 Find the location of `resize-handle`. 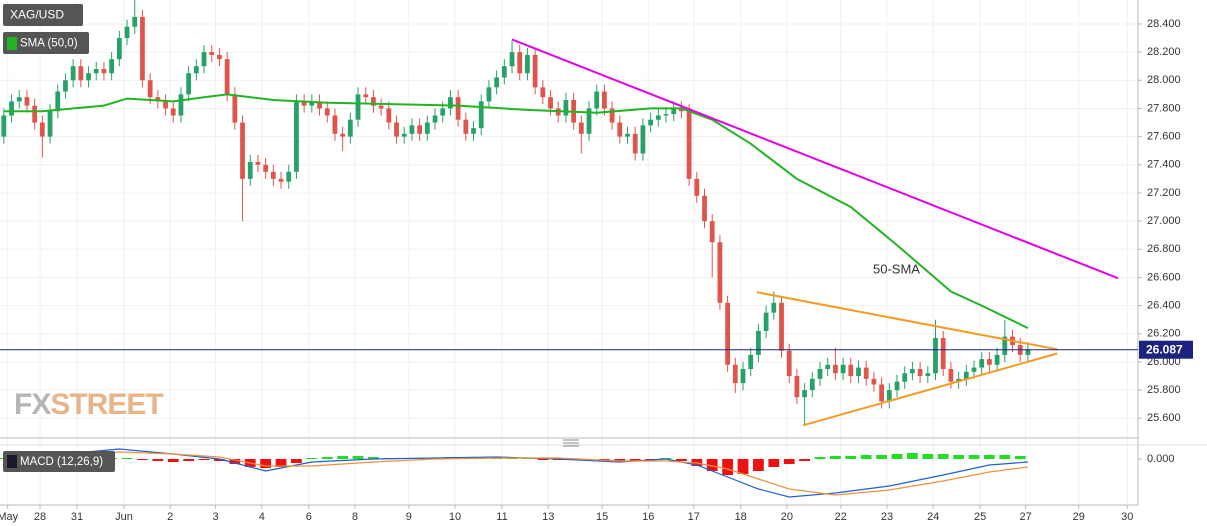

resize-handle is located at coordinates (571, 443).